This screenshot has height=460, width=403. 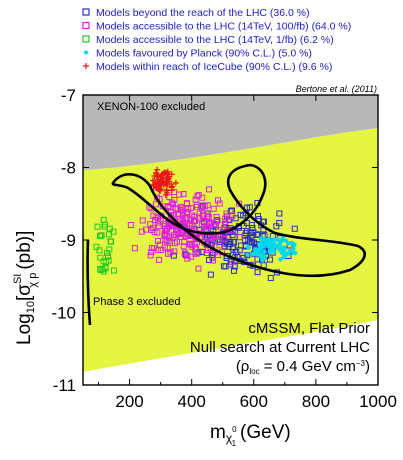 What do you see at coordinates (68, 168) in the screenshot?
I see `y-tick-label: -8` at bounding box center [68, 168].